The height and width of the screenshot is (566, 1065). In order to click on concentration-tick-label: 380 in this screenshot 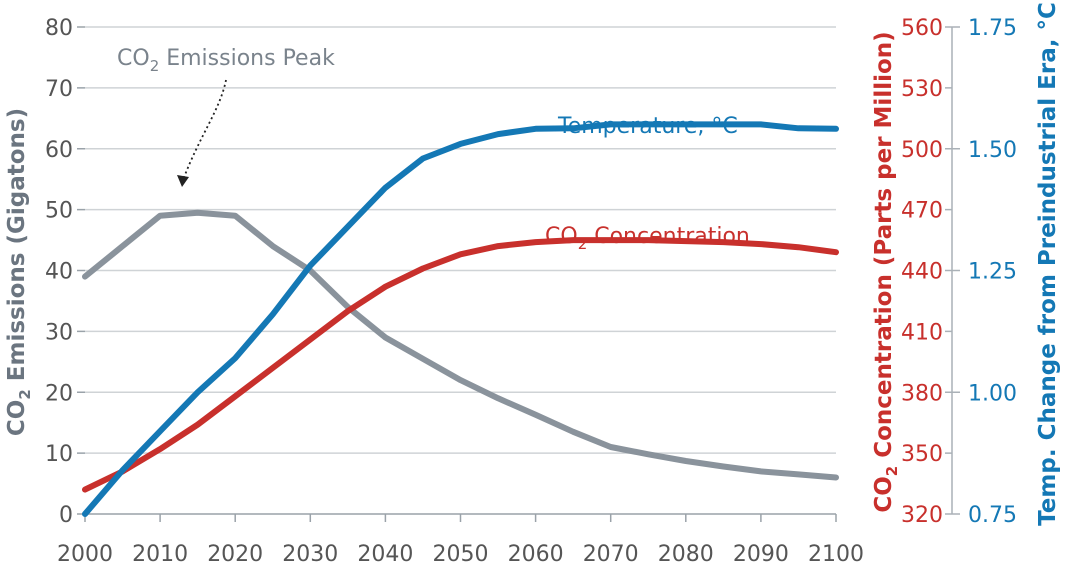, I will do `click(922, 393)`.